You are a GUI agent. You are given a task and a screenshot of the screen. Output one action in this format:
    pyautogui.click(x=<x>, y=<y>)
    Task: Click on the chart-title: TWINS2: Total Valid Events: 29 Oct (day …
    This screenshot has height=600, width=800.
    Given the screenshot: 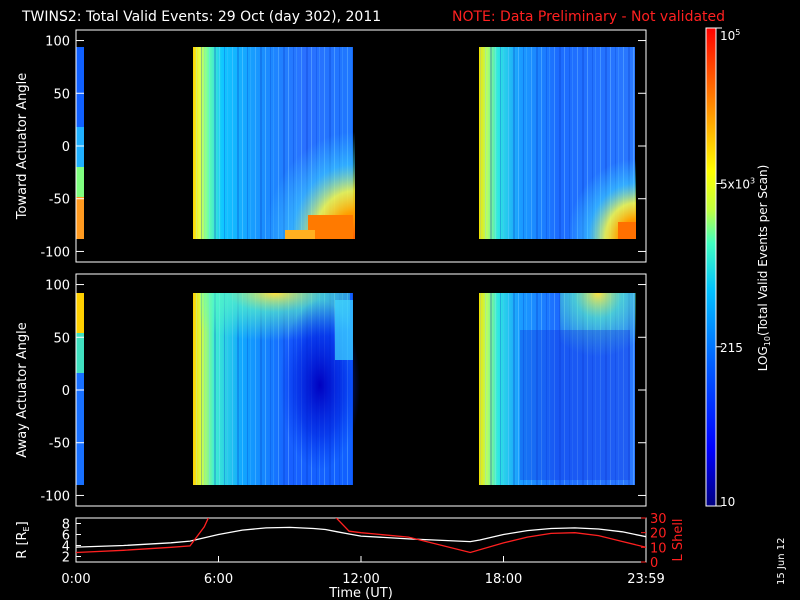 What is the action you would take?
    pyautogui.click(x=201, y=17)
    